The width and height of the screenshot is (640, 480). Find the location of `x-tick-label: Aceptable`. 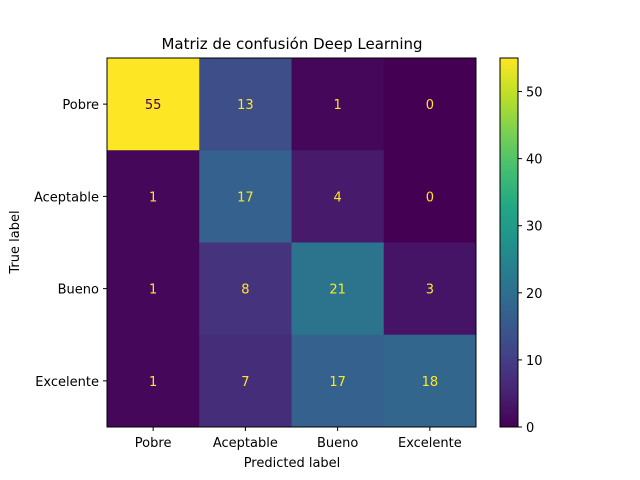

x-tick-label: Aceptable is located at coordinates (245, 443).